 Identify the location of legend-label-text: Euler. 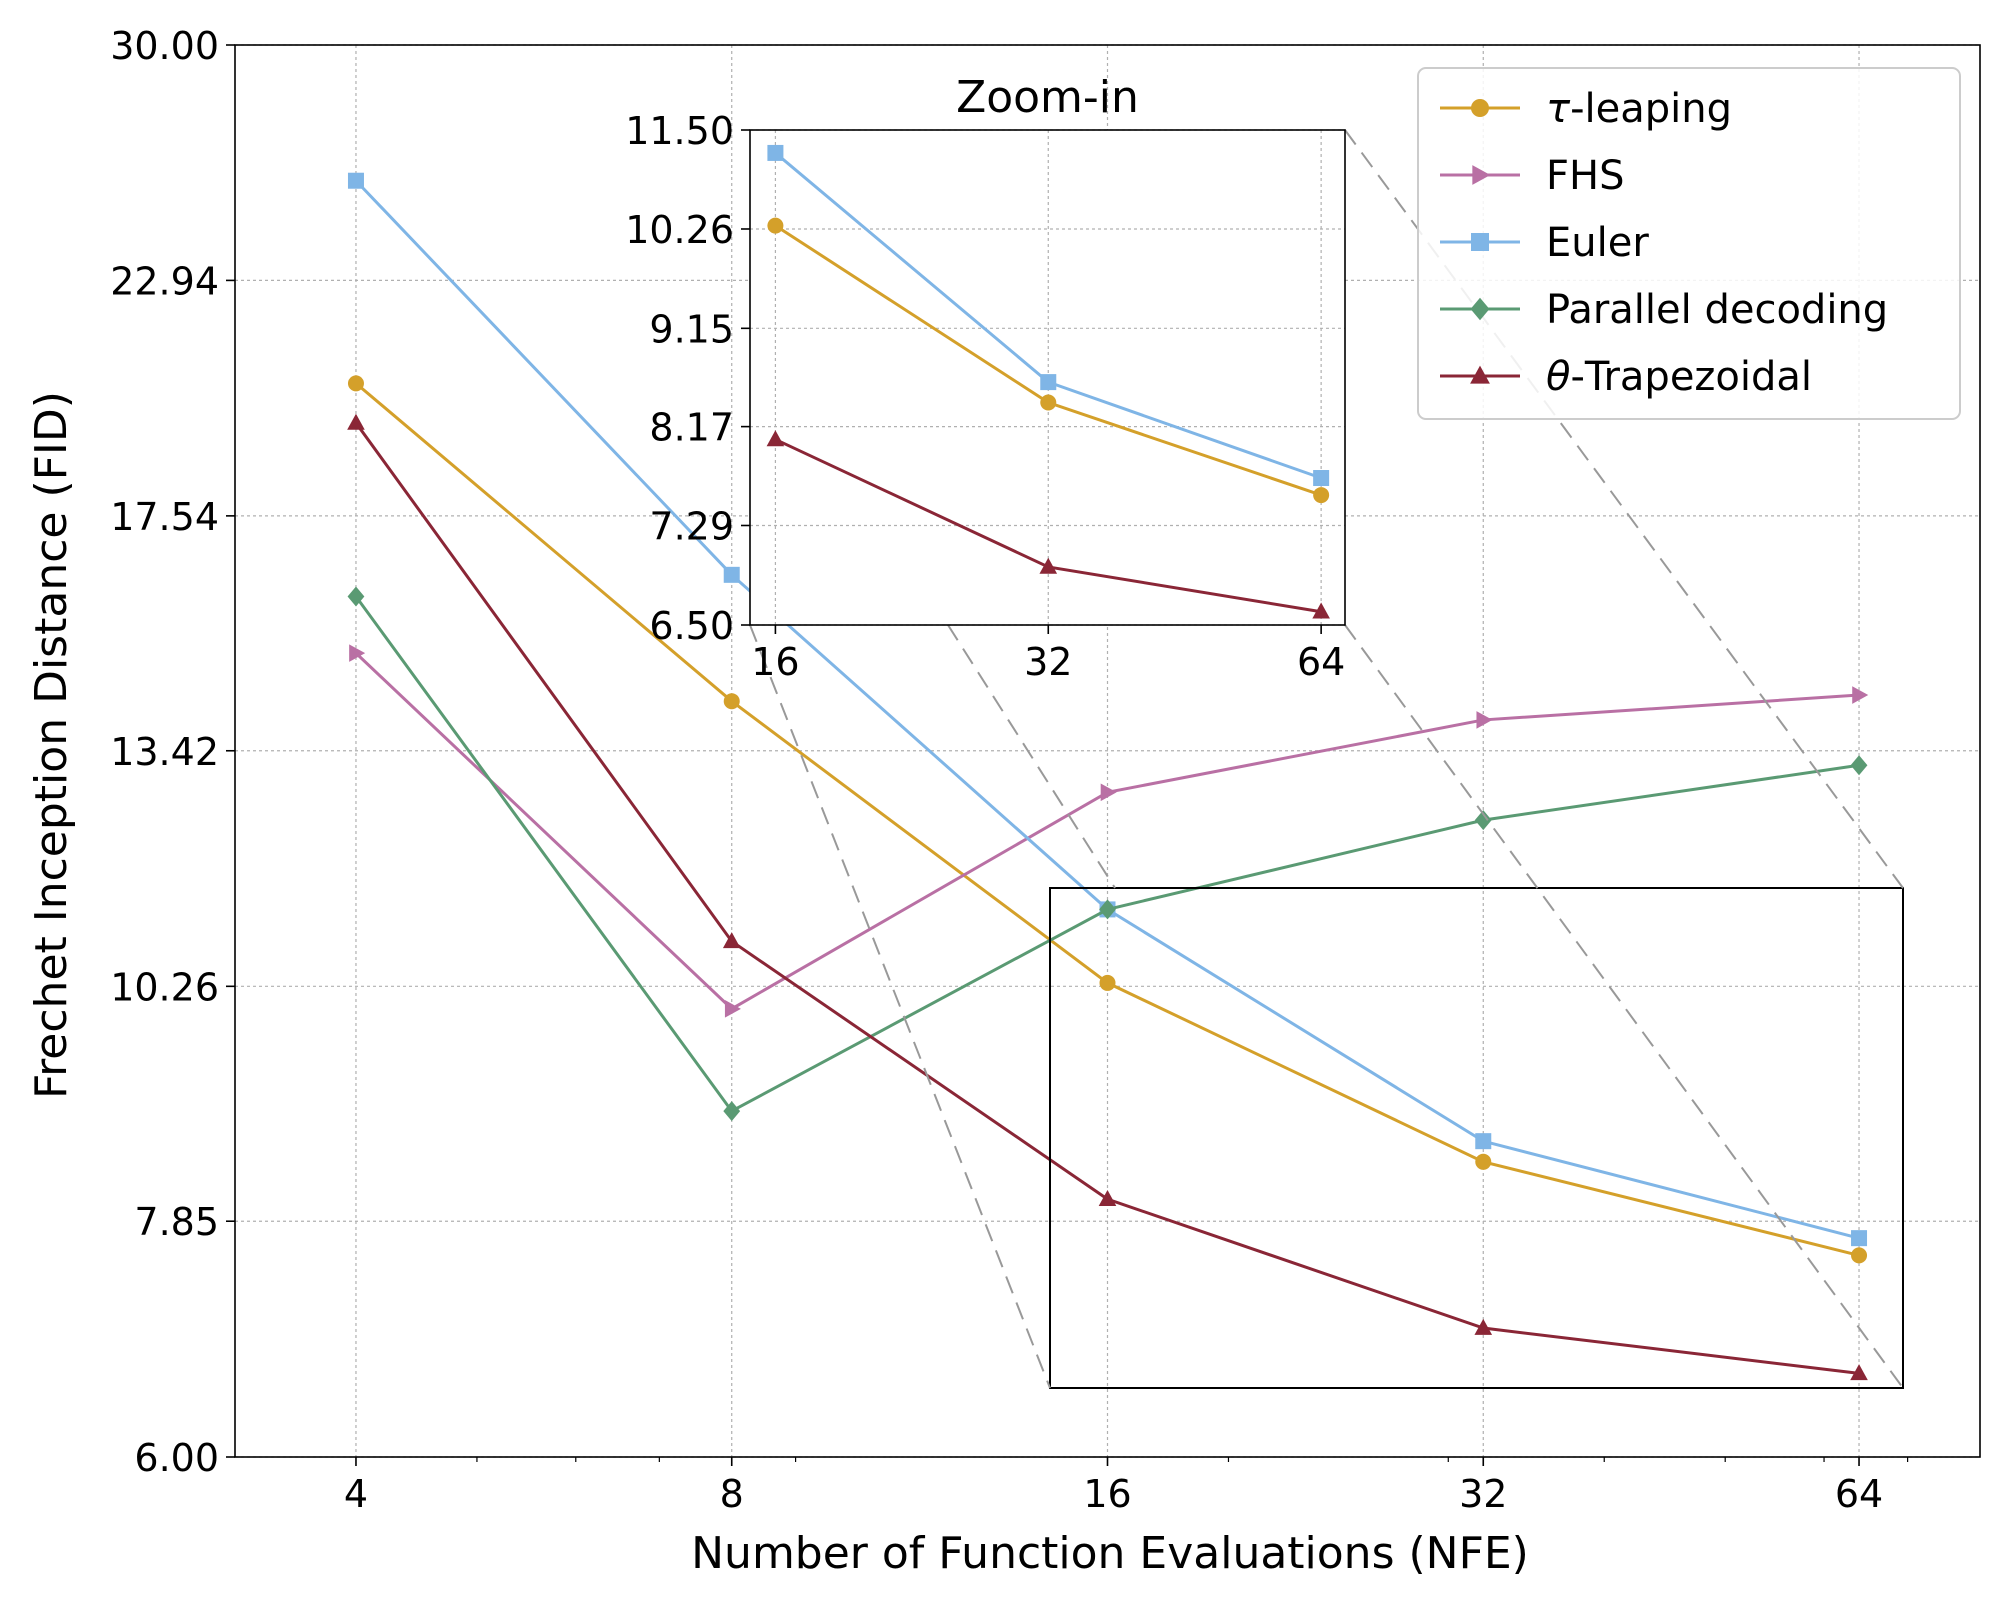
(1597, 243).